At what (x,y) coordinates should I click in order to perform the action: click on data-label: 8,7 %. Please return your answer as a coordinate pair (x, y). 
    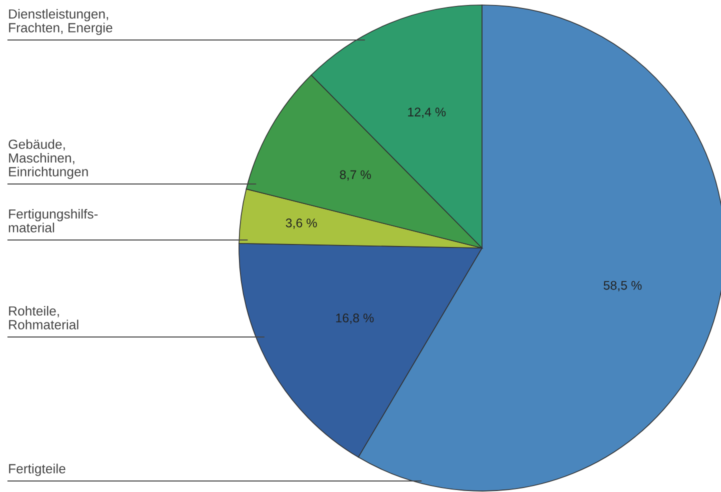
    Looking at the image, I should click on (355, 175).